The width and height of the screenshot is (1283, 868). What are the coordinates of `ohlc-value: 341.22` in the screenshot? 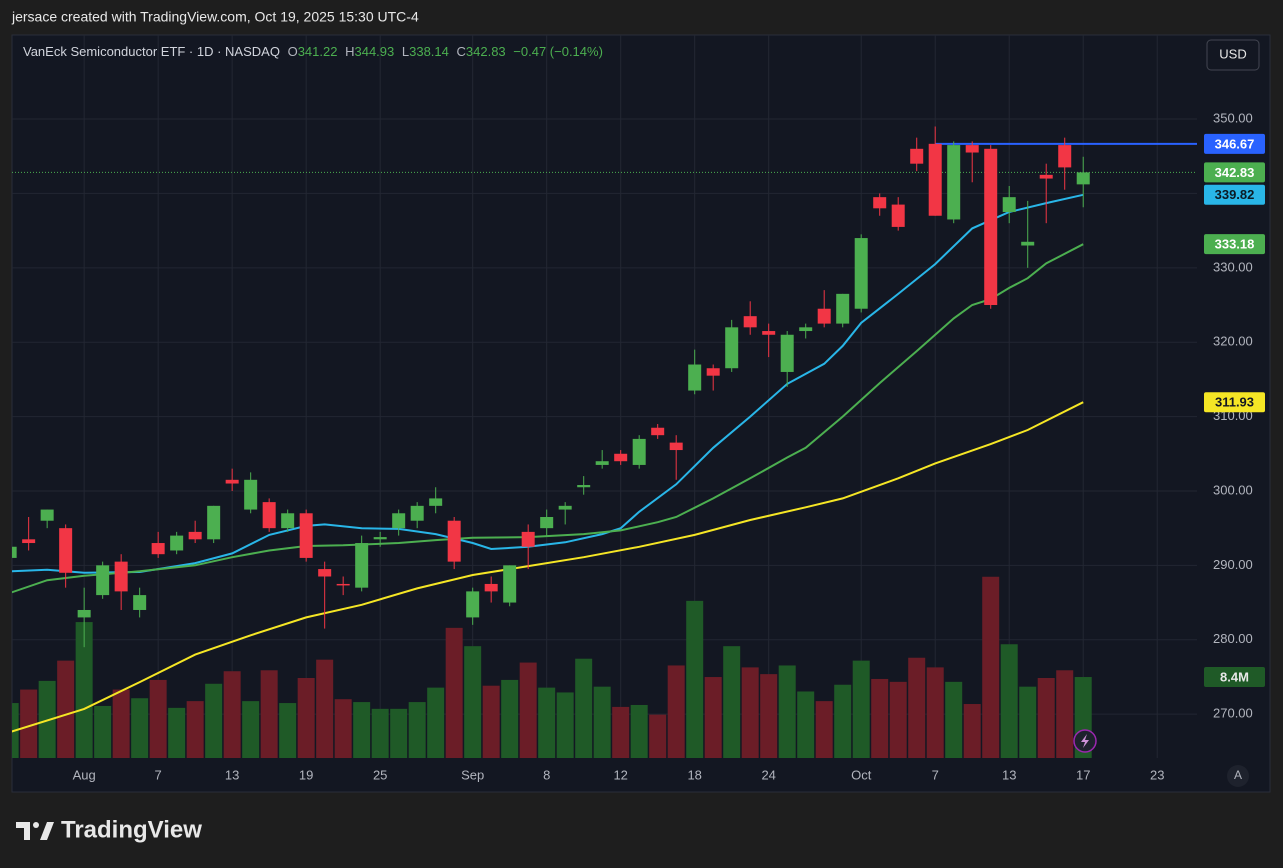 It's located at (318, 51).